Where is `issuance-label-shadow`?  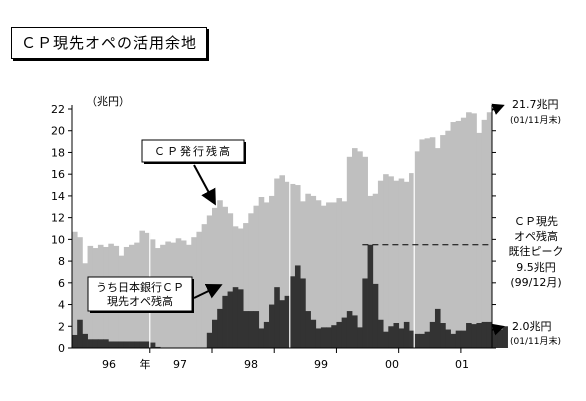
issuance-label-shadow is located at coordinates (245, 153).